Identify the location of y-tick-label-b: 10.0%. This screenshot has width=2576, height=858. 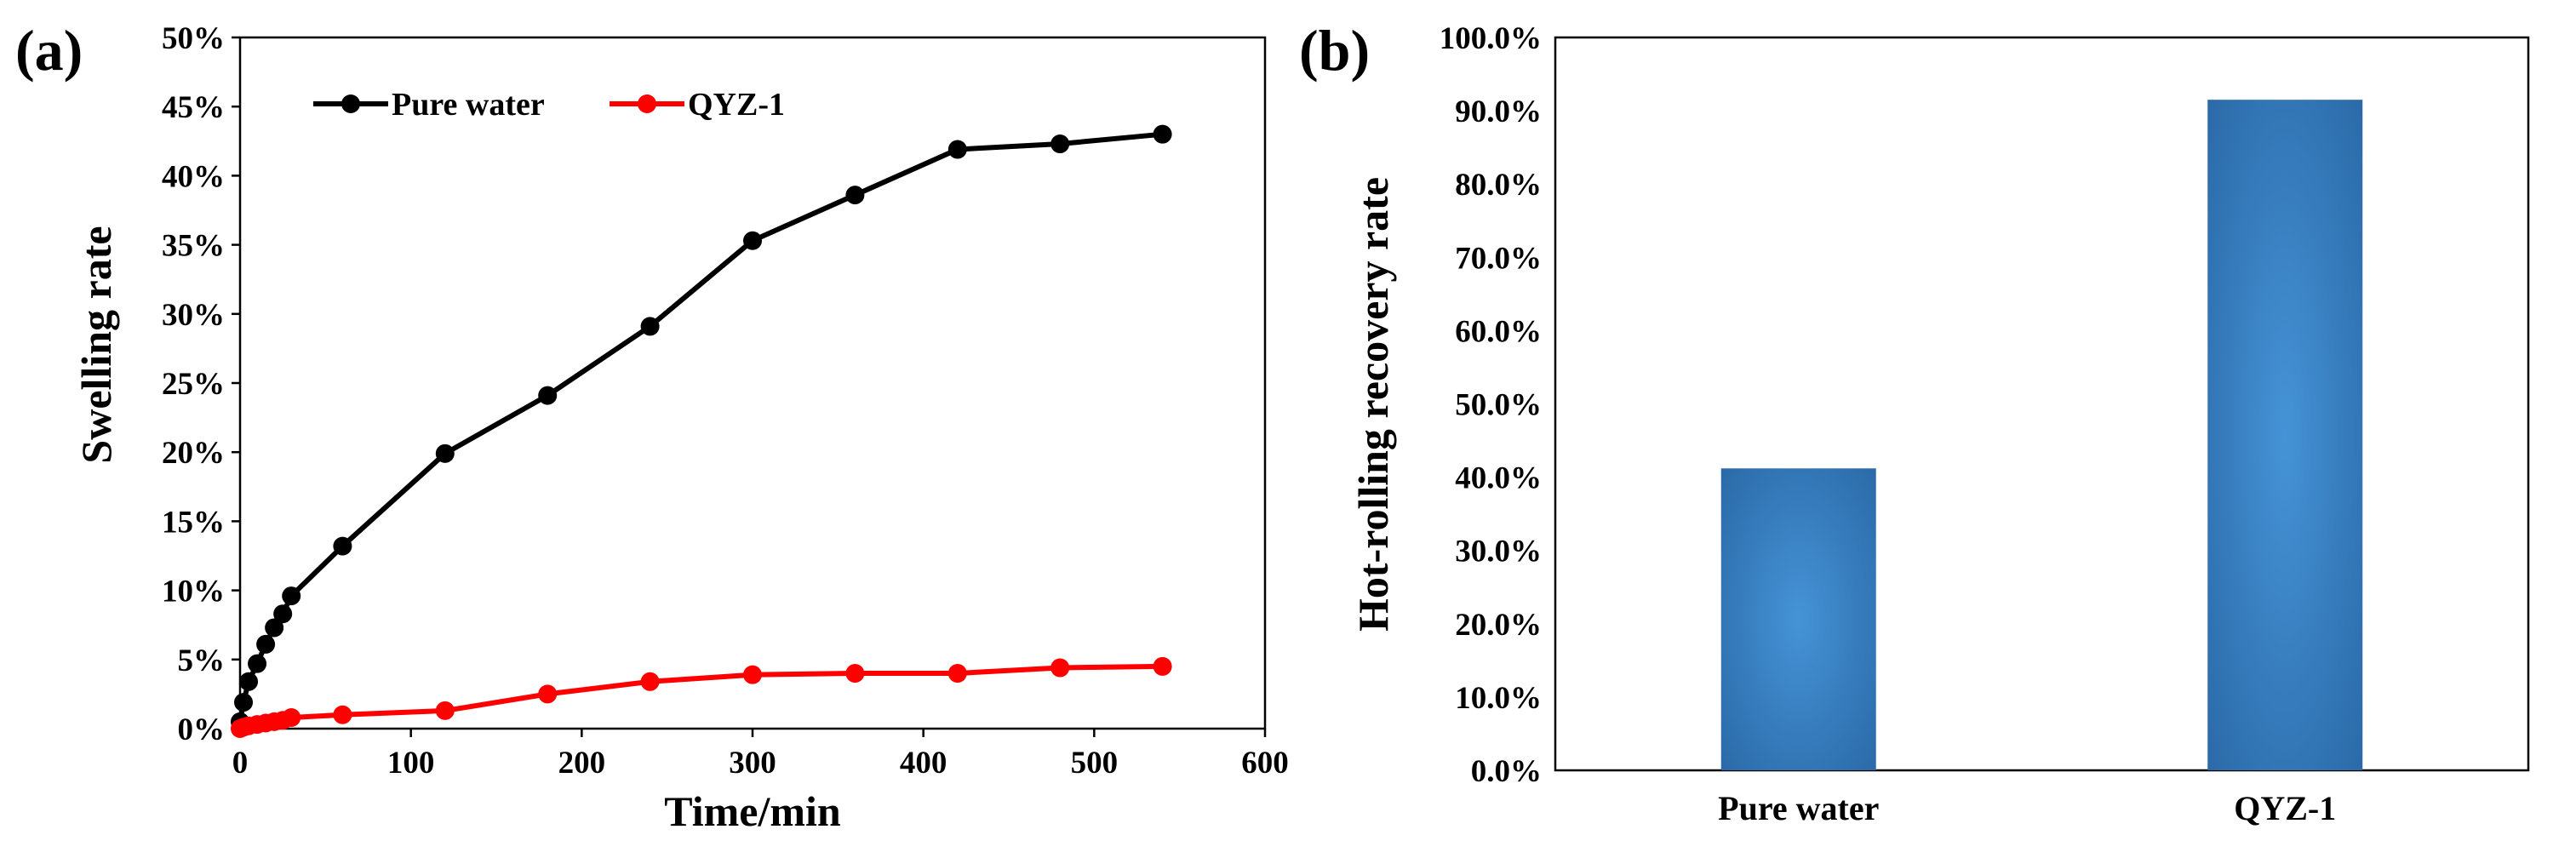
(1498, 698).